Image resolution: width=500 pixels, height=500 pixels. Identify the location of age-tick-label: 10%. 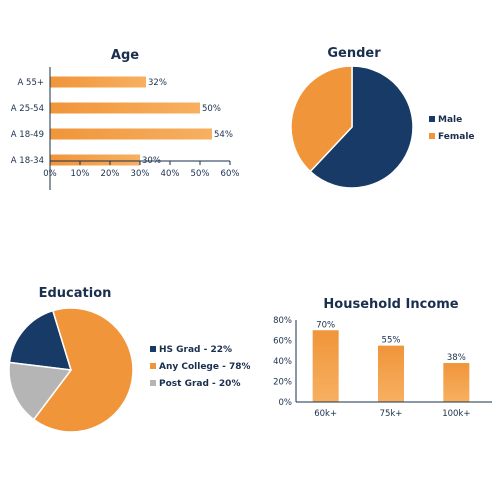
(80, 174).